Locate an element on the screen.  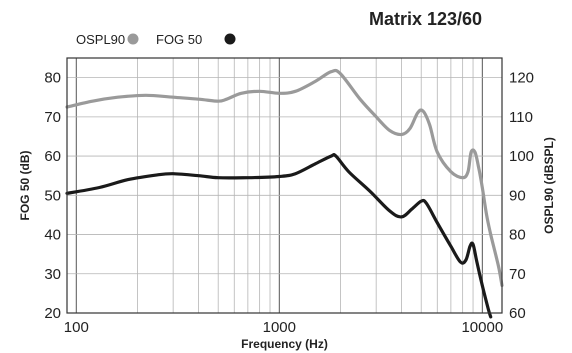
x-tick-label: 10000 is located at coordinates (482, 327).